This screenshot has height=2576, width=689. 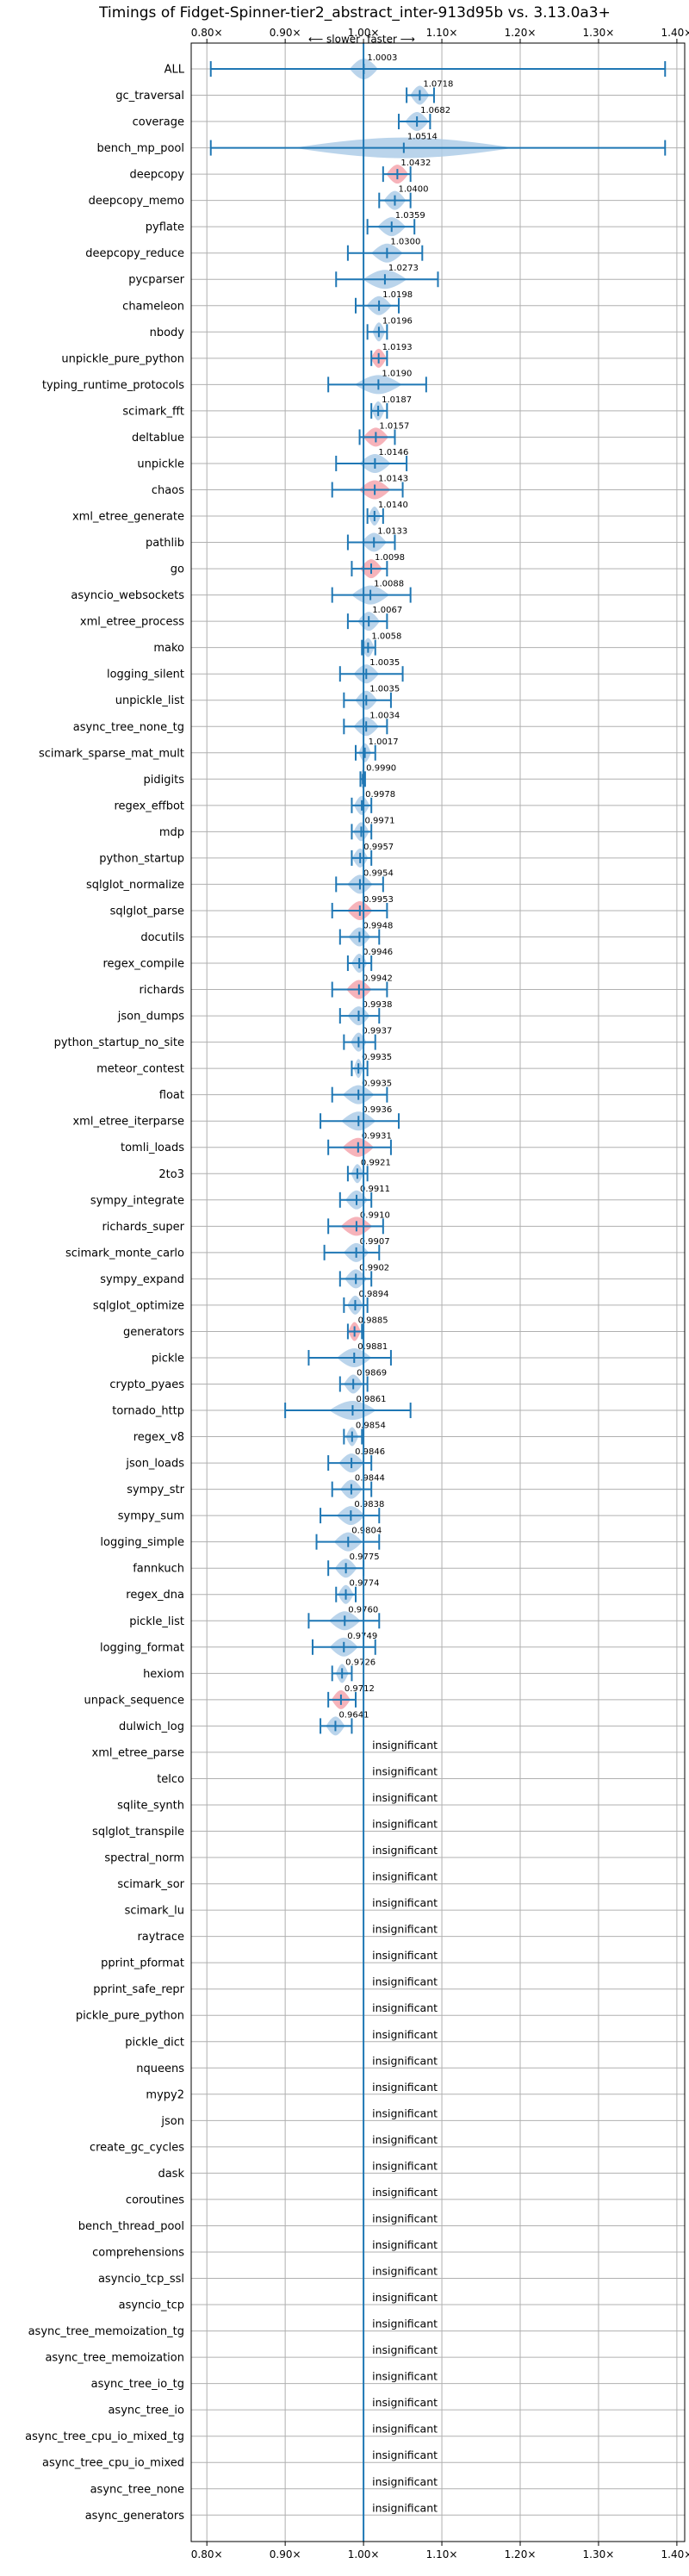 I want to click on value-label-bench_mp_pool: 1.0514, so click(x=422, y=138).